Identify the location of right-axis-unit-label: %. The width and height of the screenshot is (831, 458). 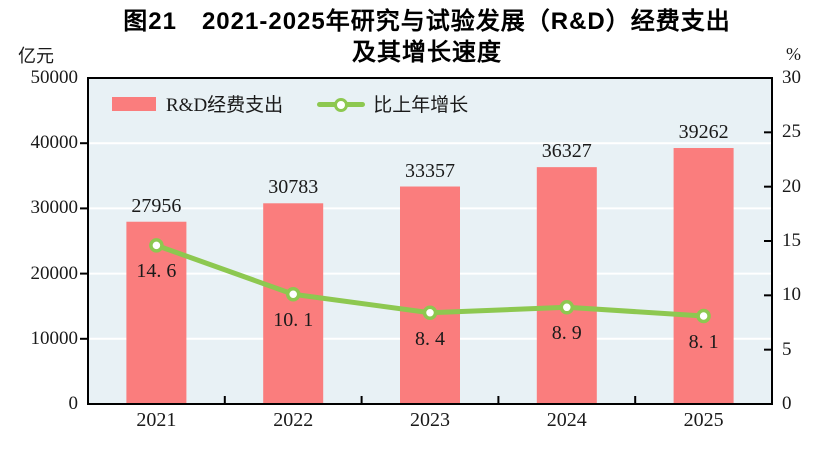
(793, 54).